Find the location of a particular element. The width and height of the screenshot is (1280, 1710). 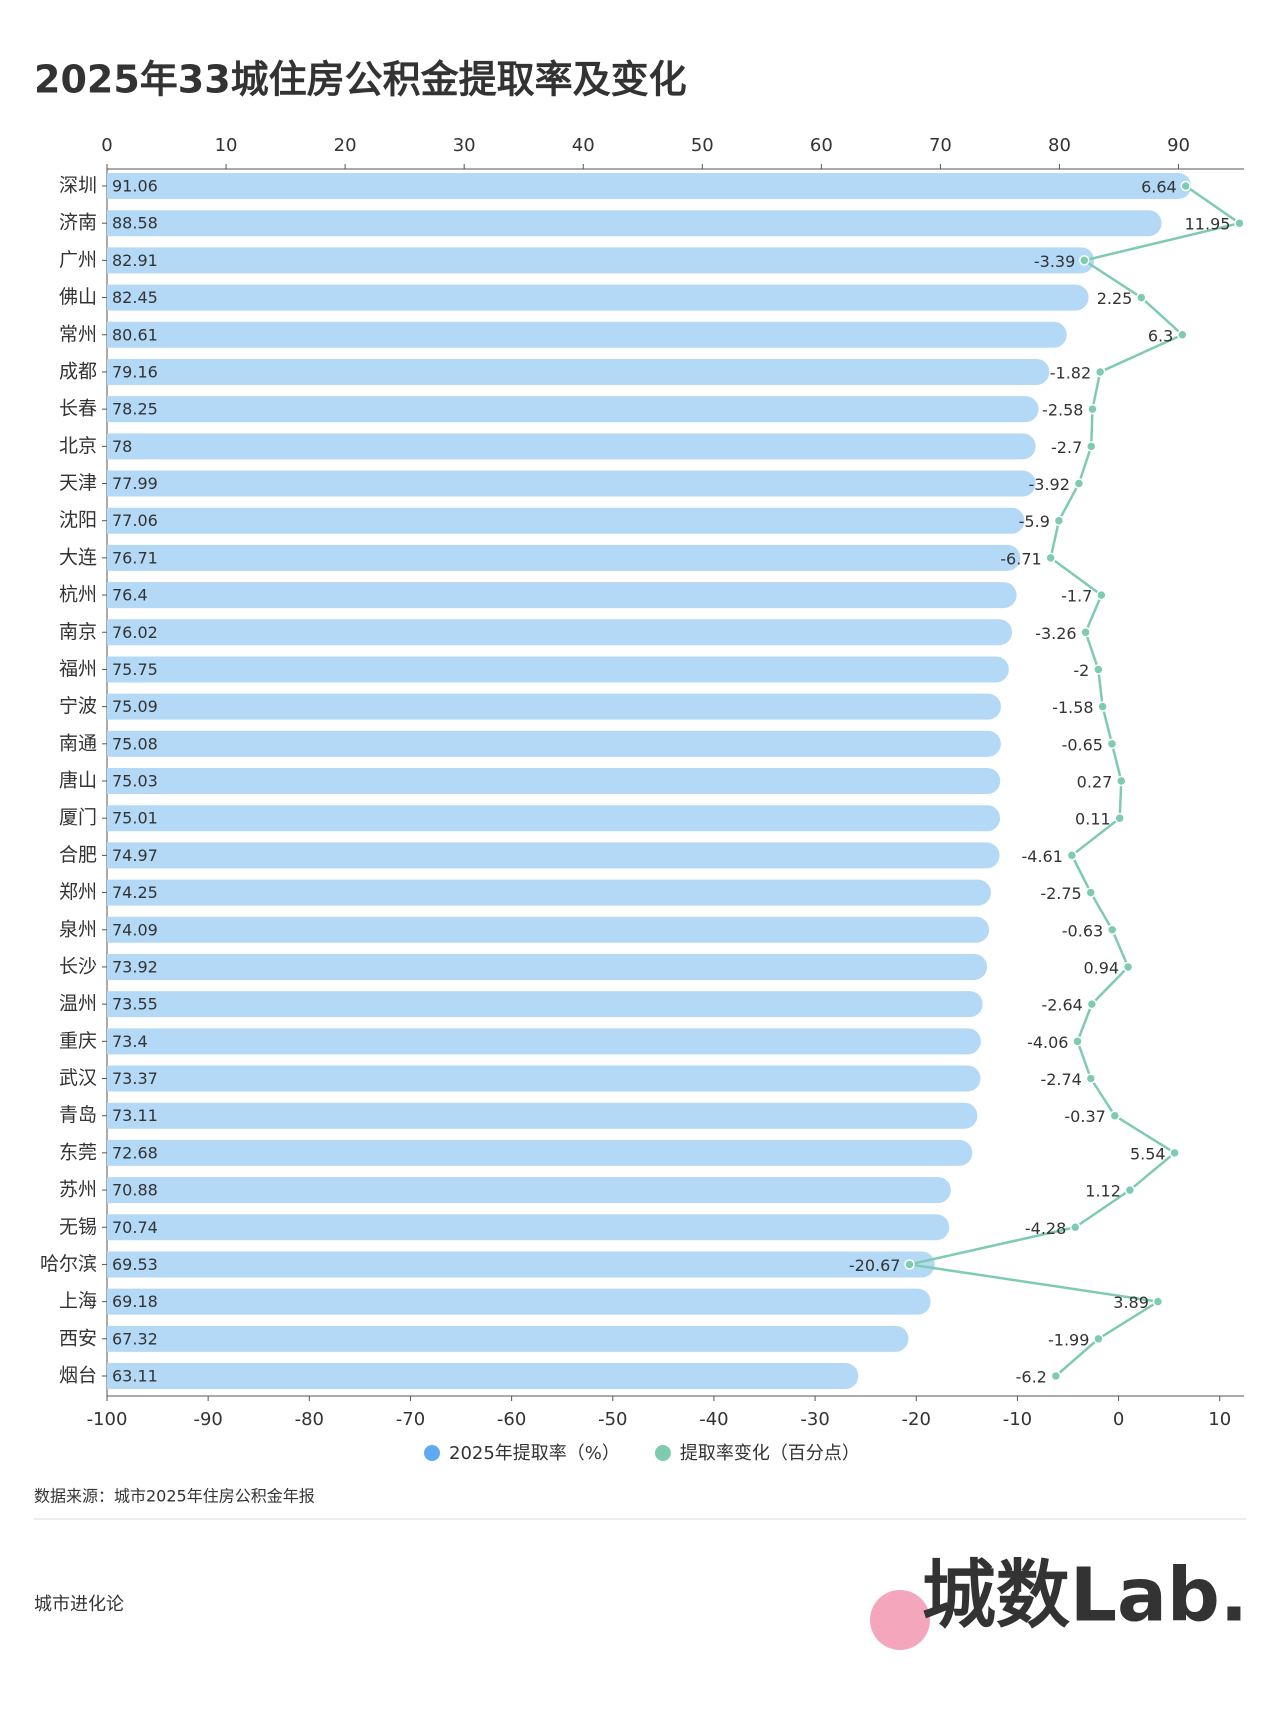

line-value-label: 5.54 is located at coordinates (1148, 1153).